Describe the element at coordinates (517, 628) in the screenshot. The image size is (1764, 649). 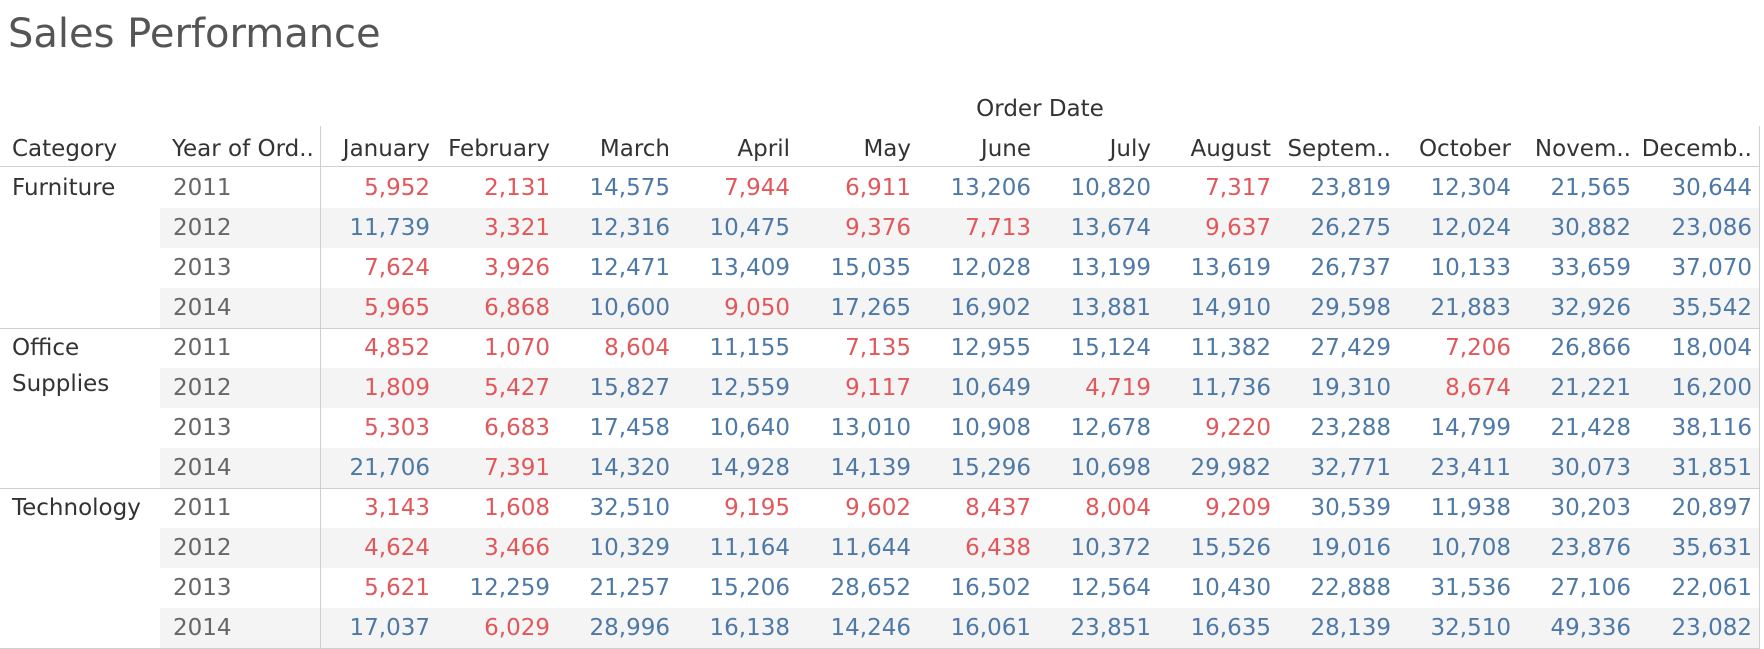
I see `table-cell: 6,029` at that location.